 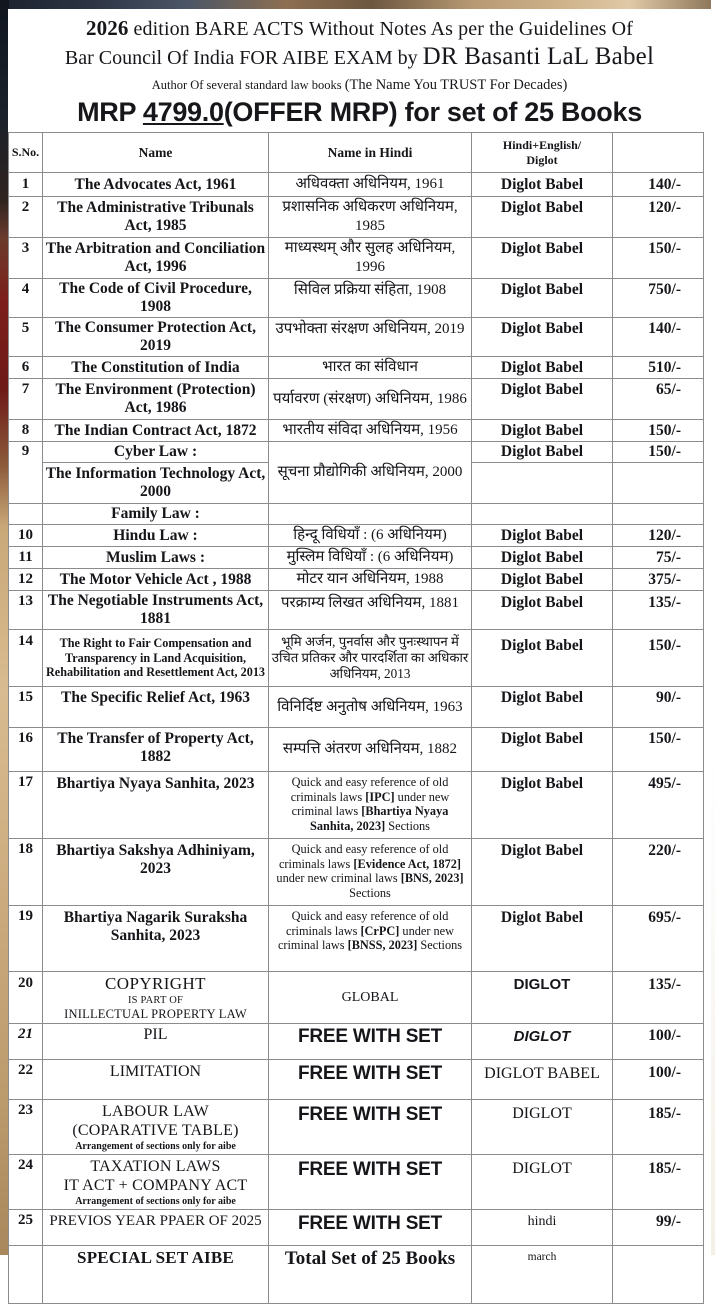 I want to click on row-sno: 11, so click(x=25, y=557).